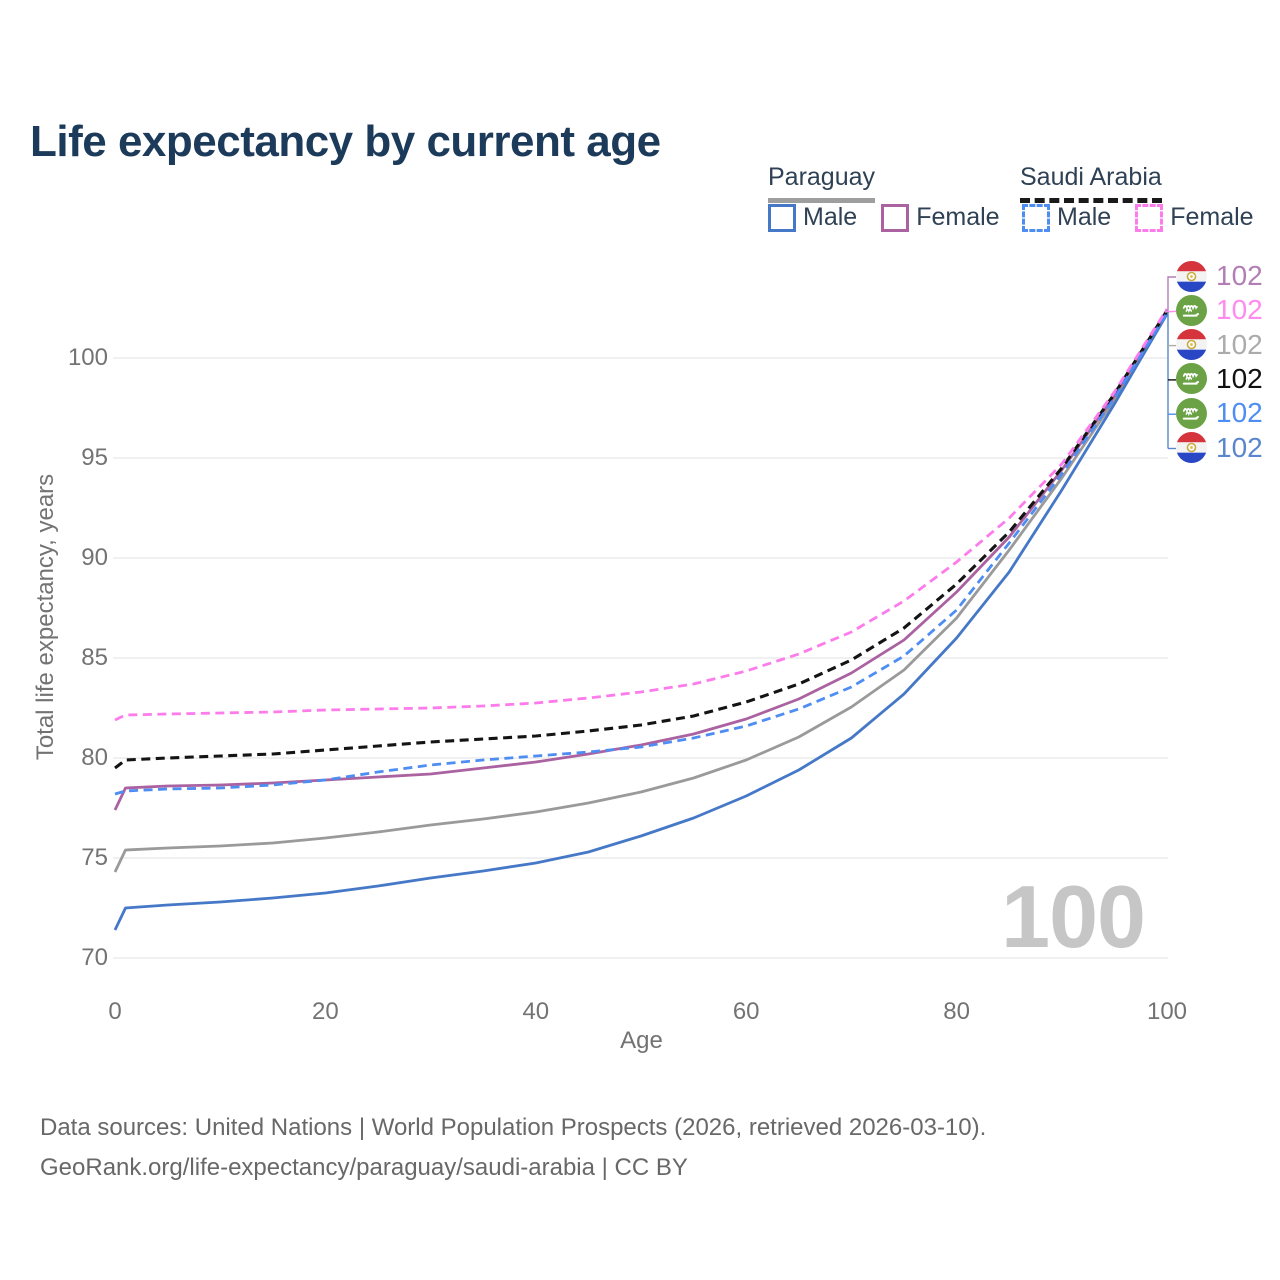 The width and height of the screenshot is (1280, 1280). Describe the element at coordinates (94, 457) in the screenshot. I see `y-tick-label-95: 95` at that location.